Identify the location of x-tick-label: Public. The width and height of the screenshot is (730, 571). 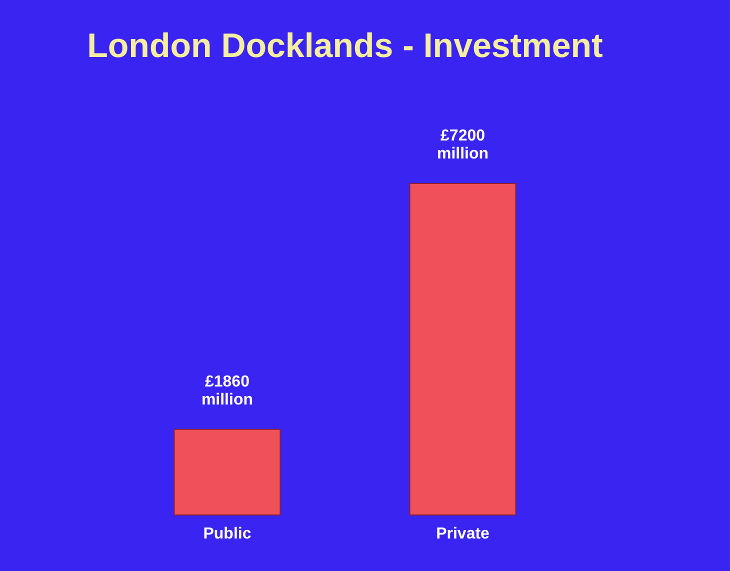
(227, 534).